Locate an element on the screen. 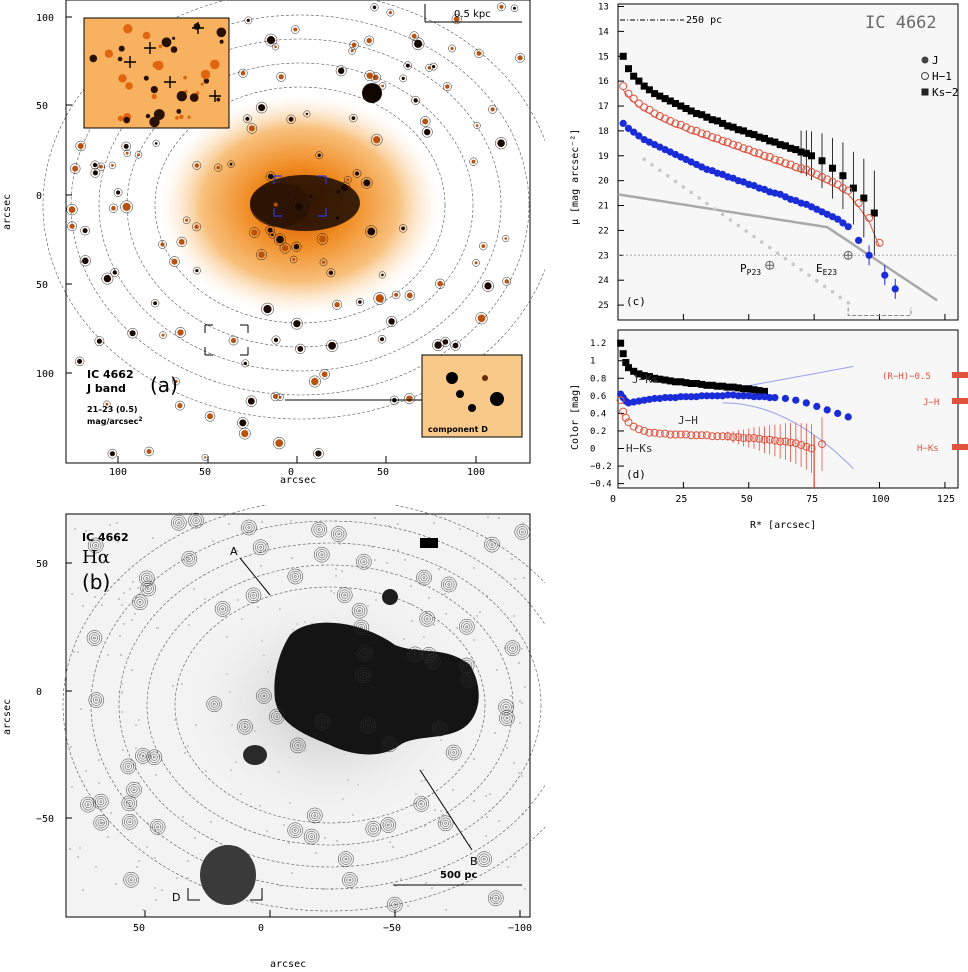 The width and height of the screenshot is (968, 972). y-tick-label-c: 24 is located at coordinates (603, 281).